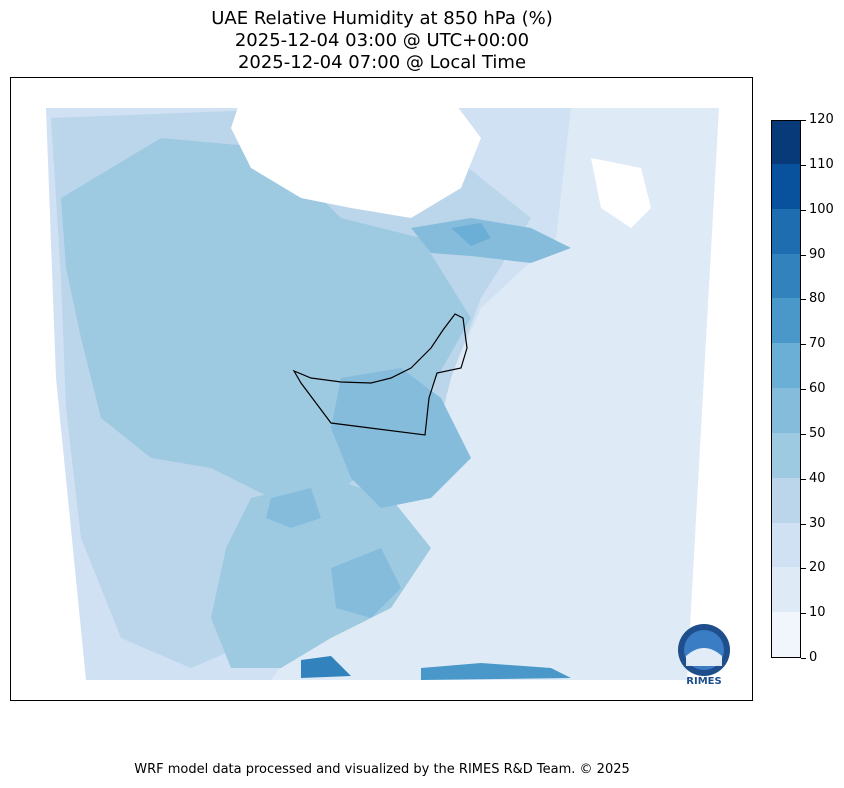 Image resolution: width=844 pixels, height=788 pixels. What do you see at coordinates (496, 671) in the screenshot?
I see `contour-60-70-bottom` at bounding box center [496, 671].